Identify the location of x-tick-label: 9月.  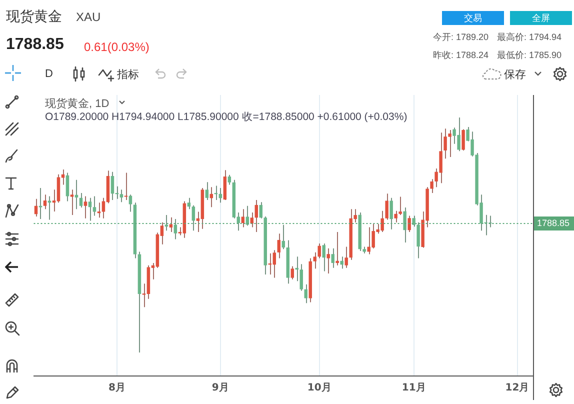
(220, 388).